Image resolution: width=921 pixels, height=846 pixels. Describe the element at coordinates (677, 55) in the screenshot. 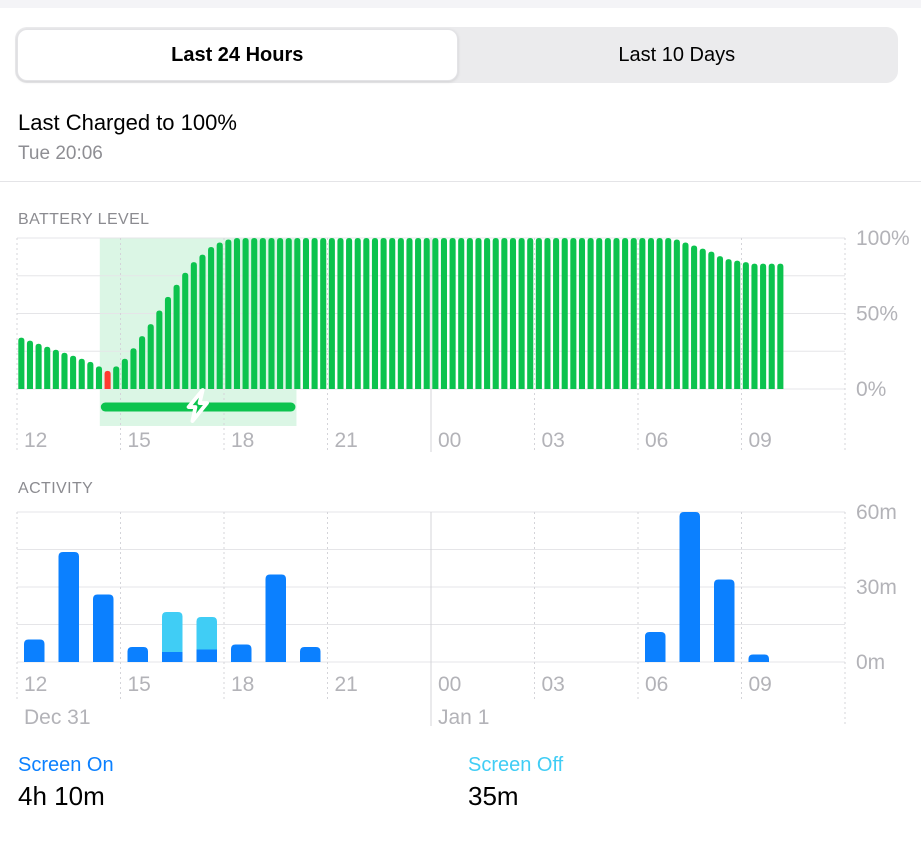

I see `tab-last-10-days: Last 10 Days` at that location.